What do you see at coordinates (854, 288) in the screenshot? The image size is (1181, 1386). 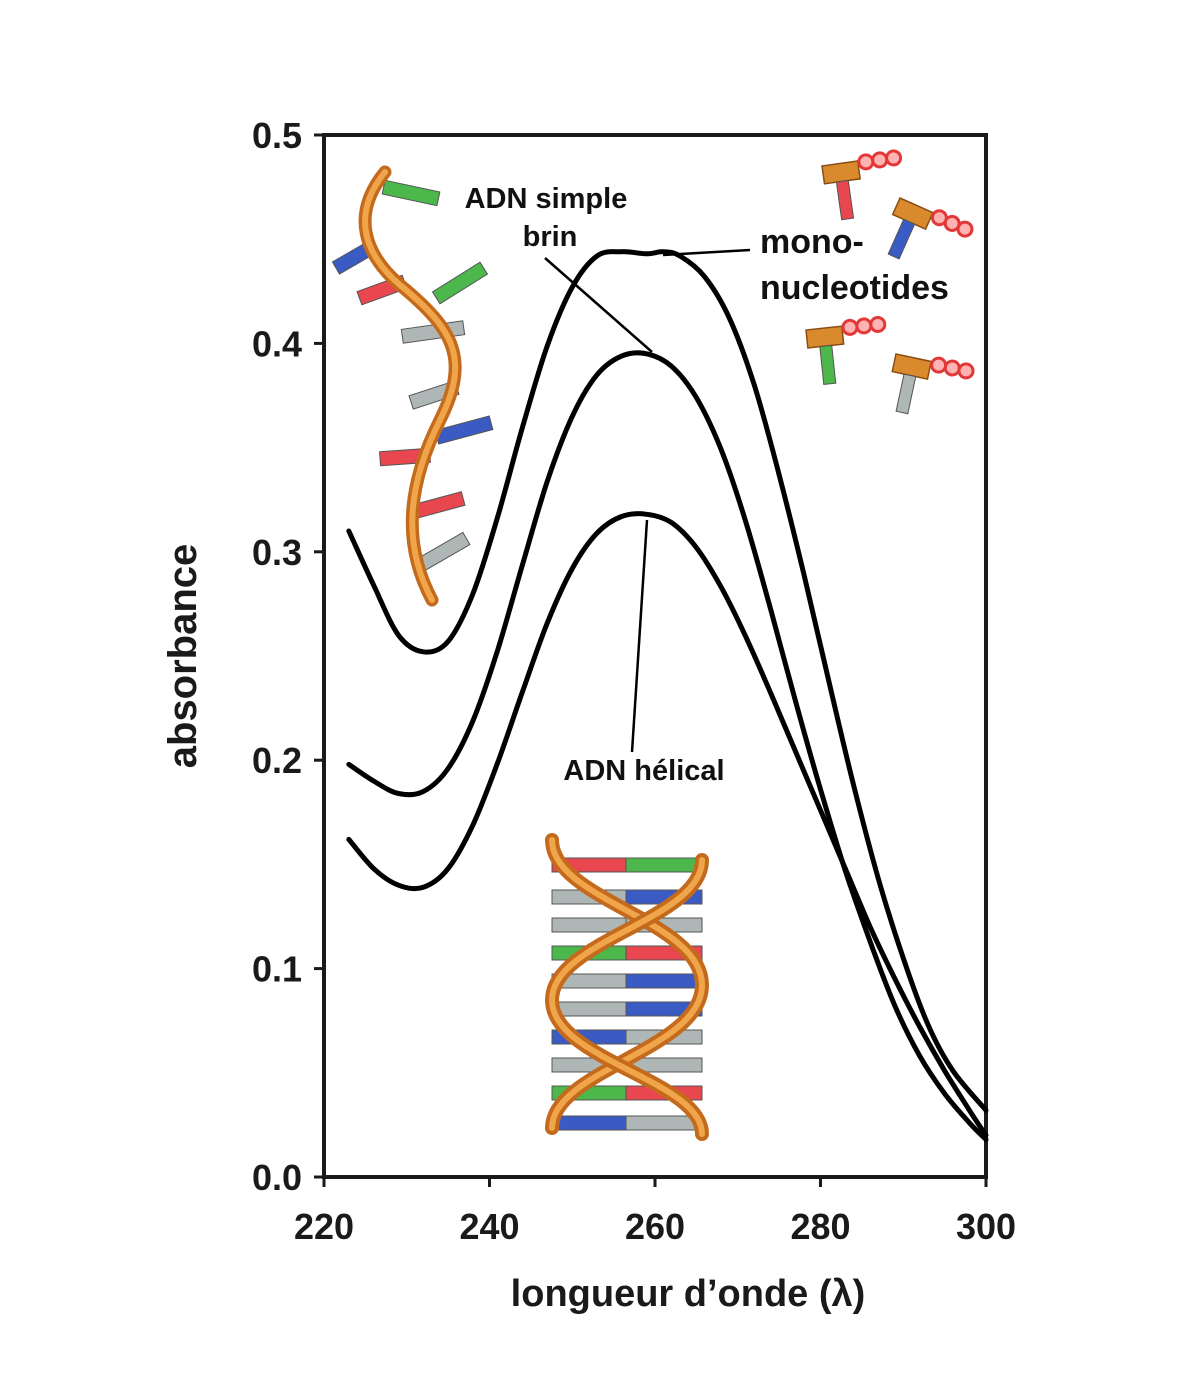 I see `annotation-mononucleotides-line2: nucleotides` at bounding box center [854, 288].